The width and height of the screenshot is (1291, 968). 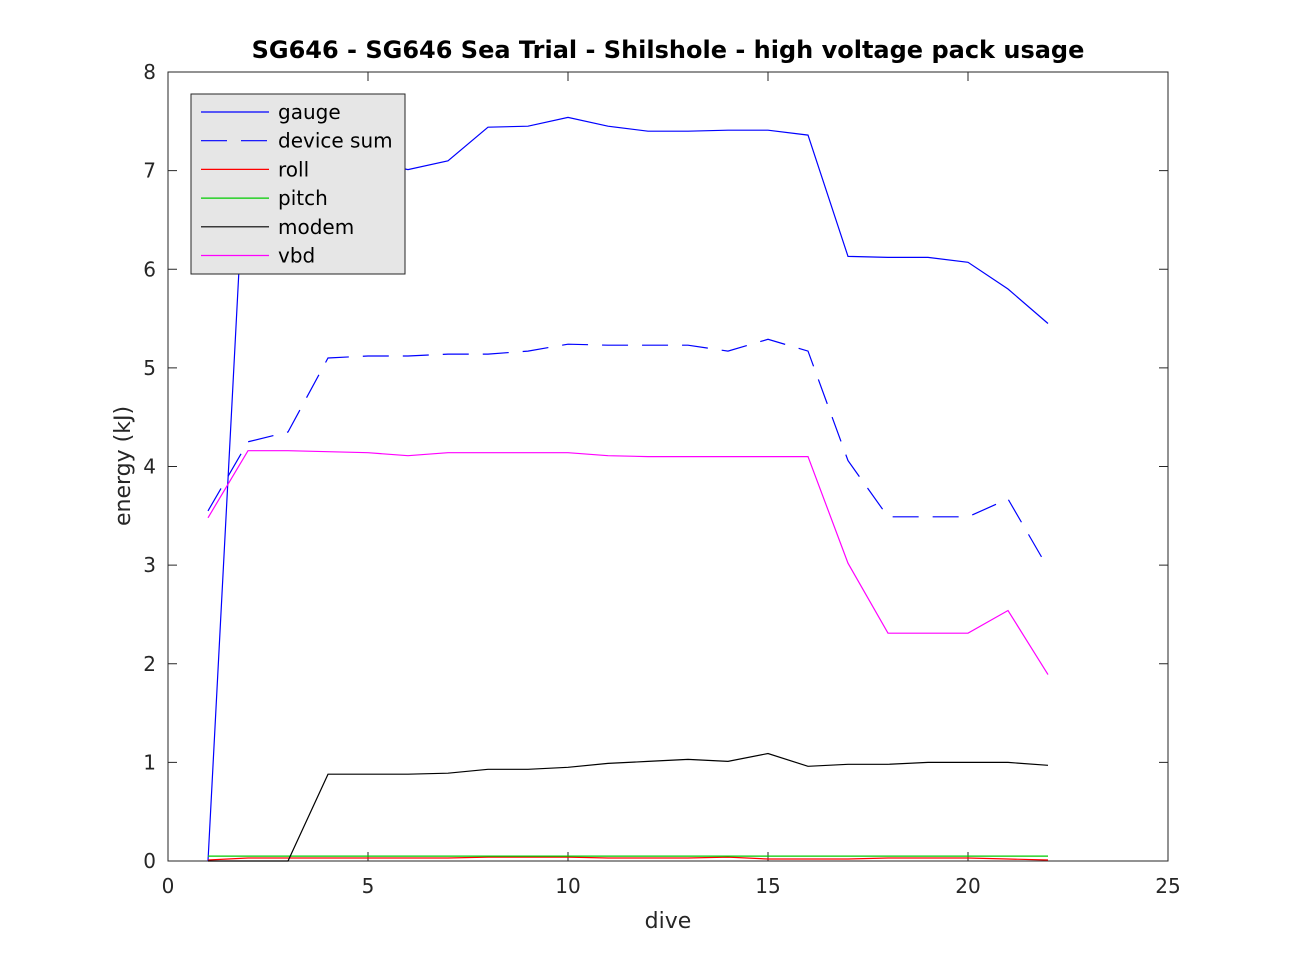 What do you see at coordinates (628, 858) in the screenshot?
I see `series-line-roll` at bounding box center [628, 858].